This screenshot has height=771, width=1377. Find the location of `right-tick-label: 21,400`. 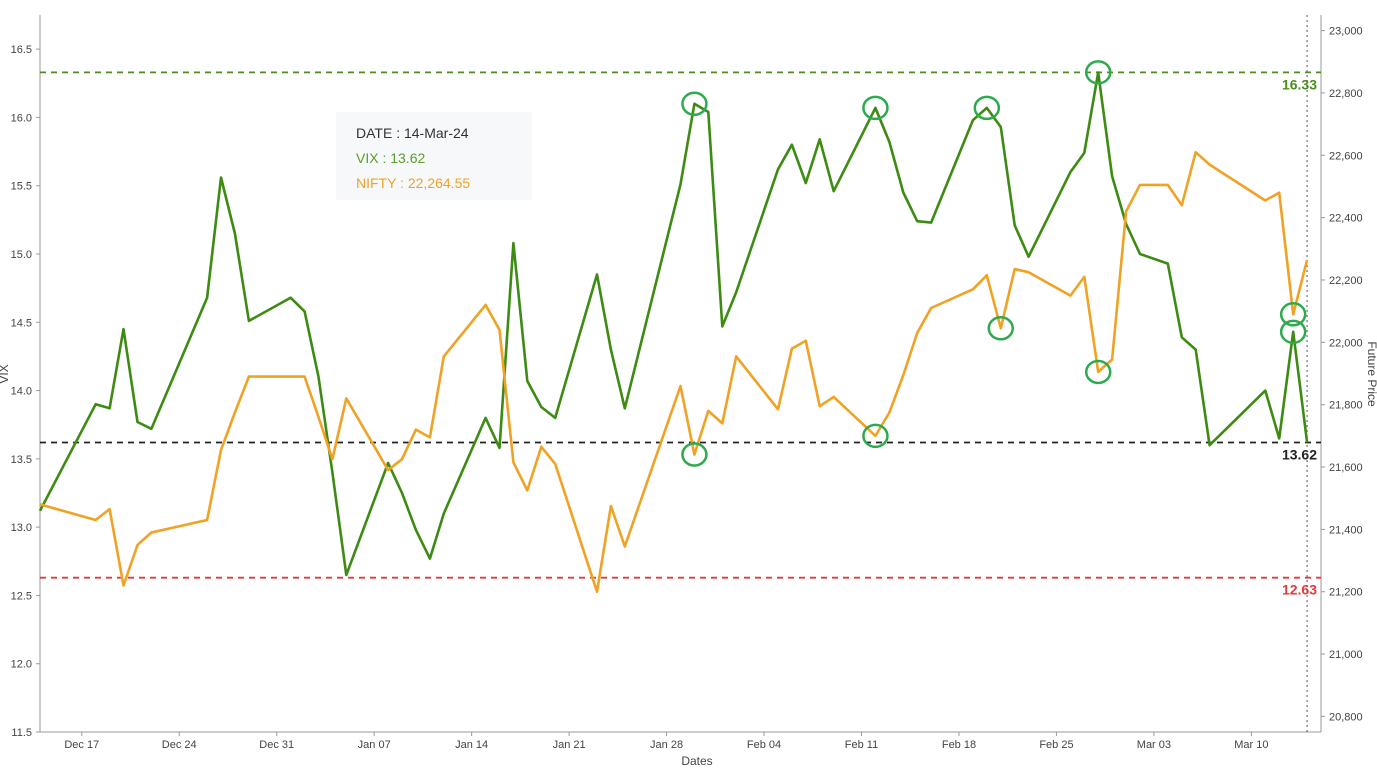

right-tick-label: 21,400 is located at coordinates (1346, 530).